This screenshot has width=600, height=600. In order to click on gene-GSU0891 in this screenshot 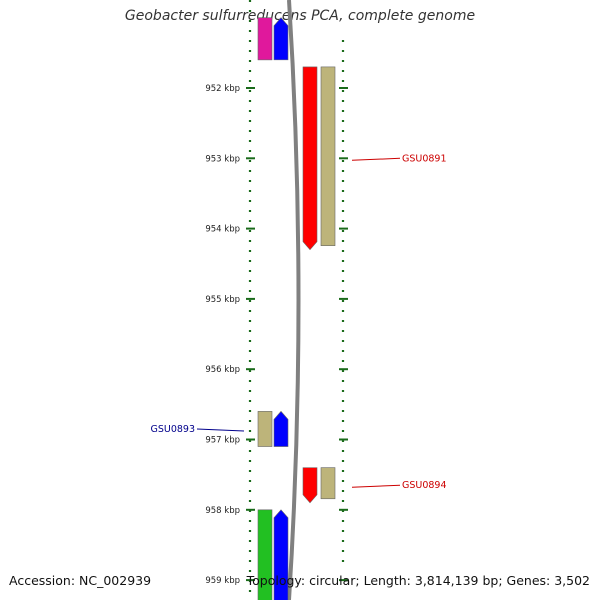, I will do `click(310, 158)`.